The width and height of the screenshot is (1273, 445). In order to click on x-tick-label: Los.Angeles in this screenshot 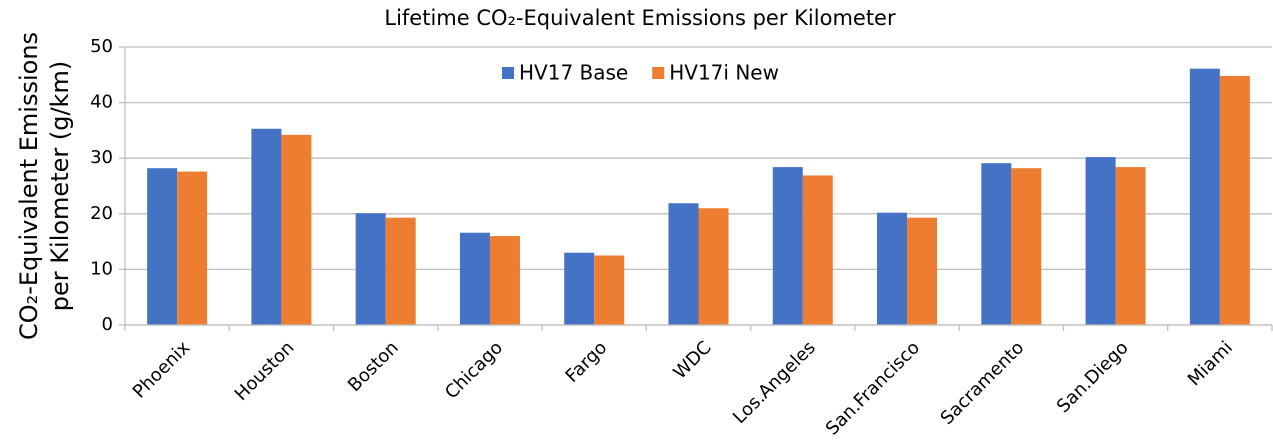, I will do `click(774, 382)`.